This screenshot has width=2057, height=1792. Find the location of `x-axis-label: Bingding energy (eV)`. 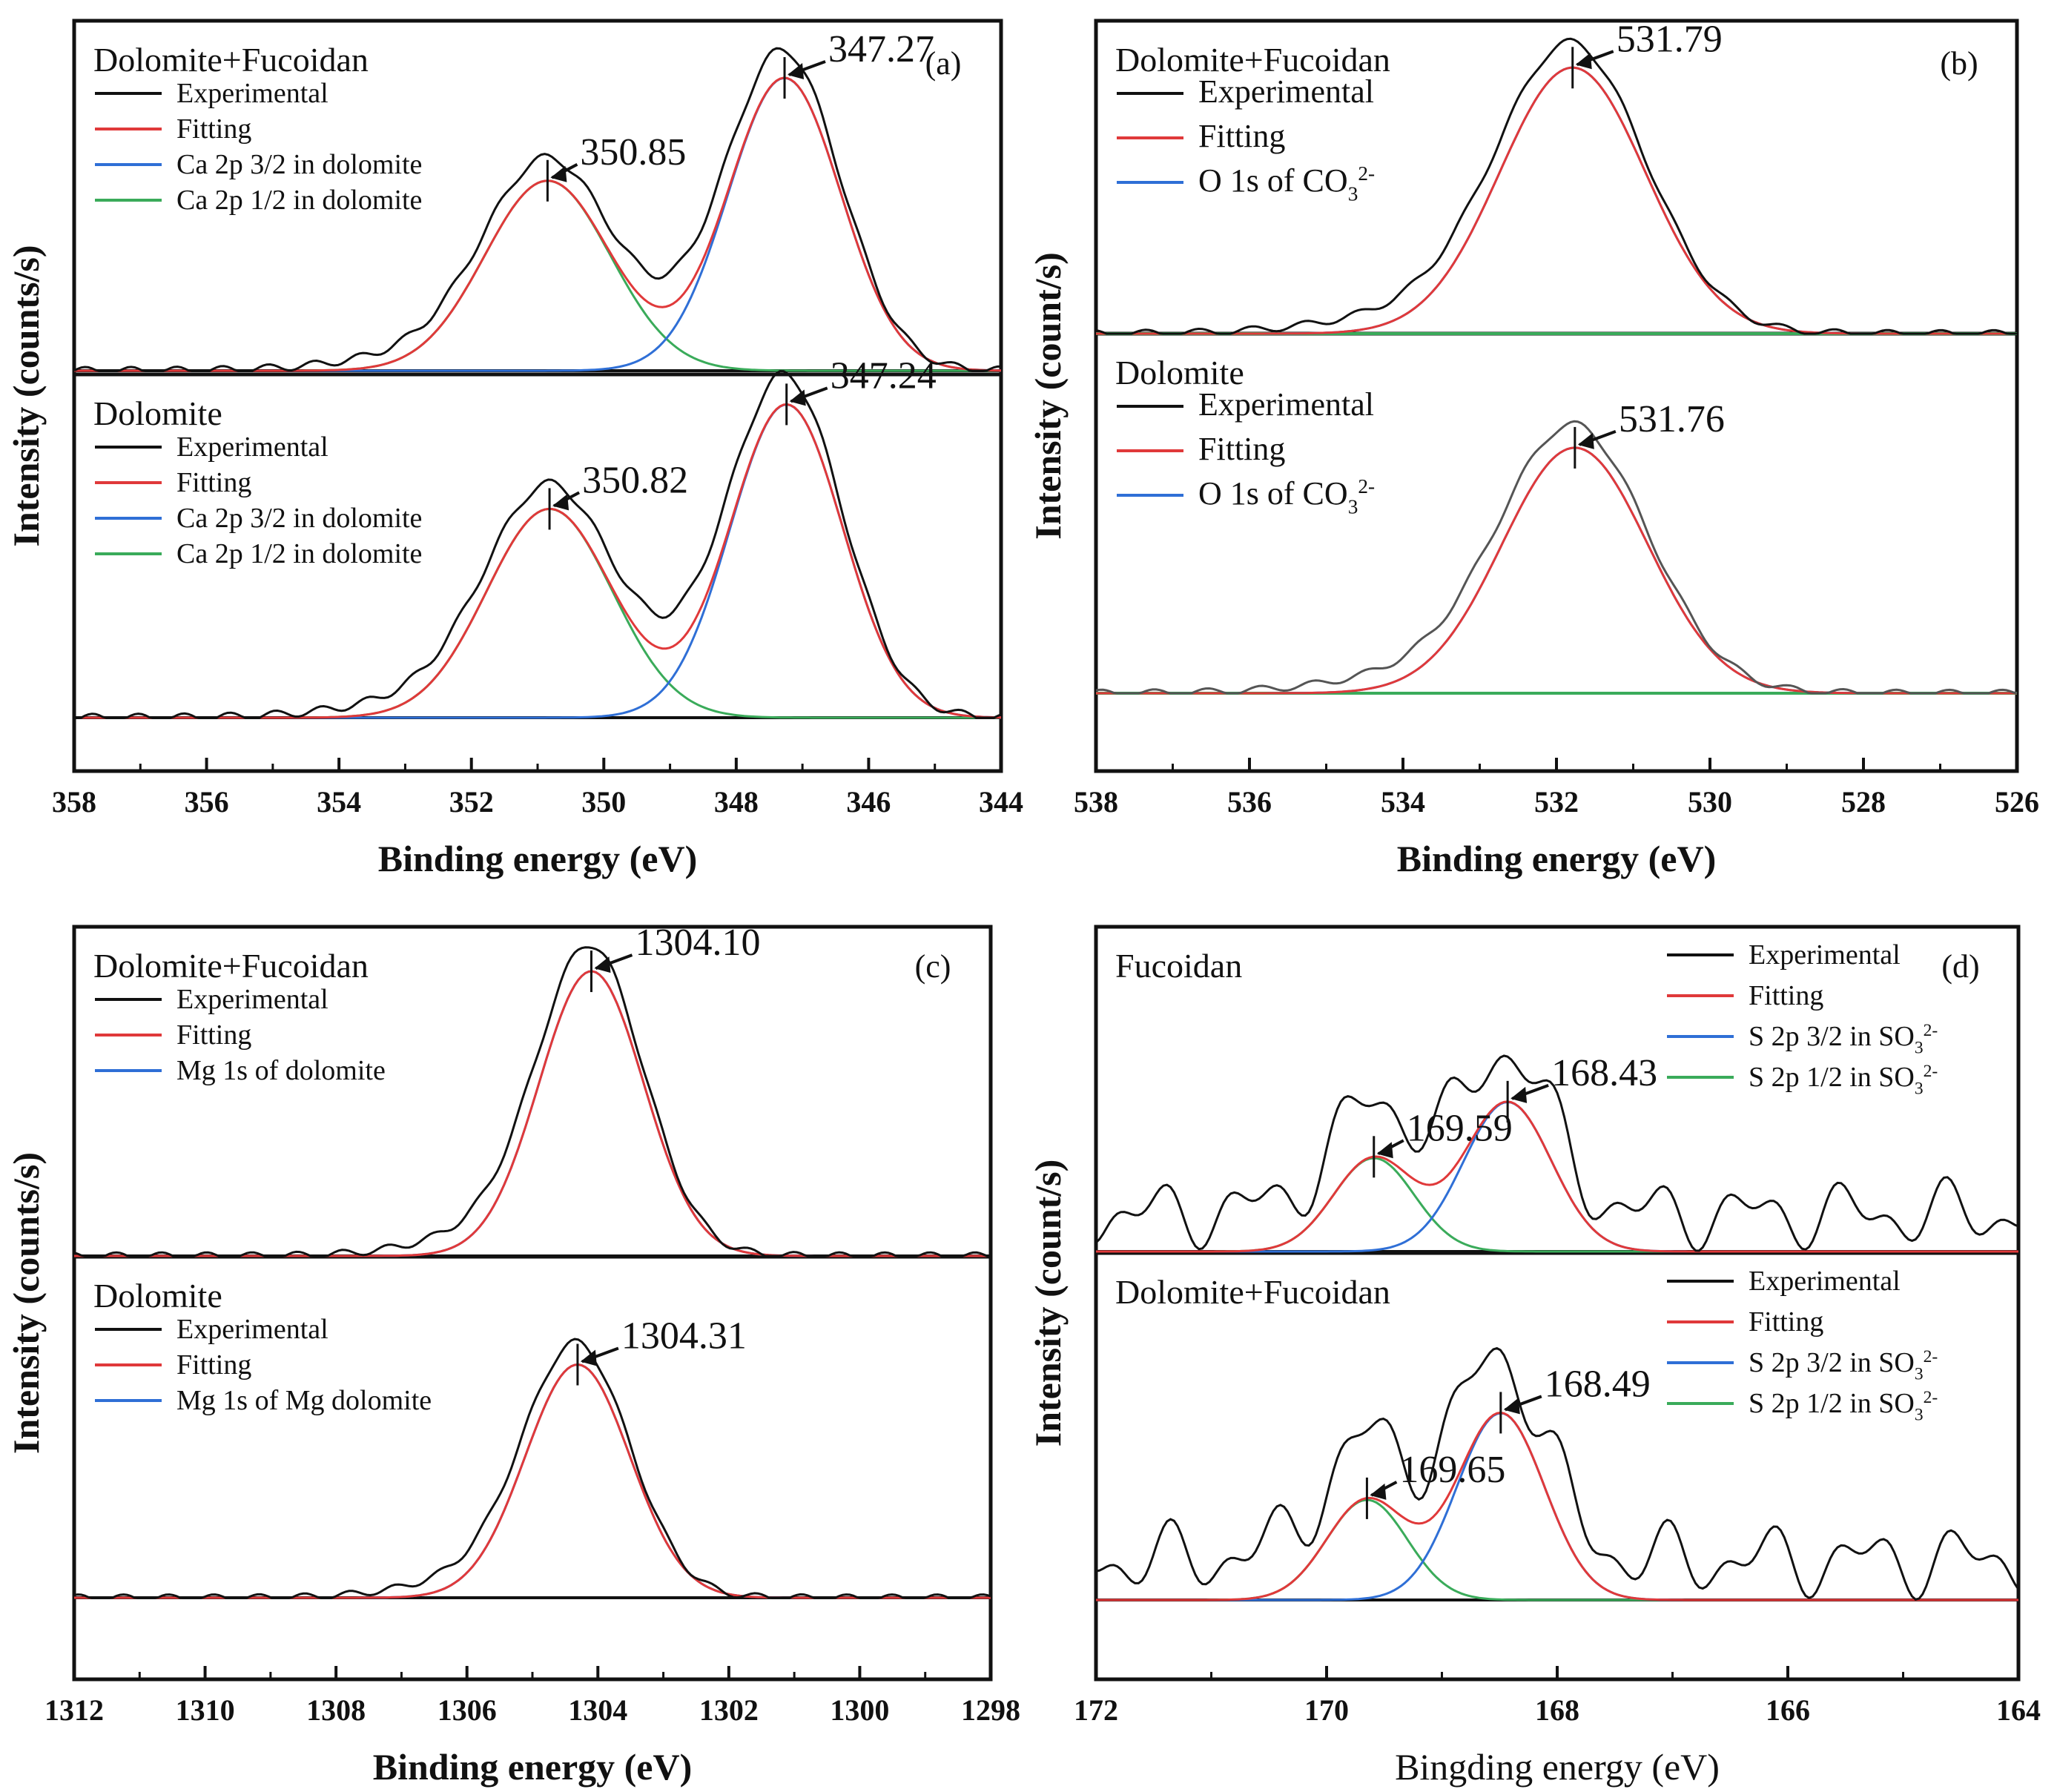

x-axis-label: Bingding energy (eV) is located at coordinates (1557, 1767).